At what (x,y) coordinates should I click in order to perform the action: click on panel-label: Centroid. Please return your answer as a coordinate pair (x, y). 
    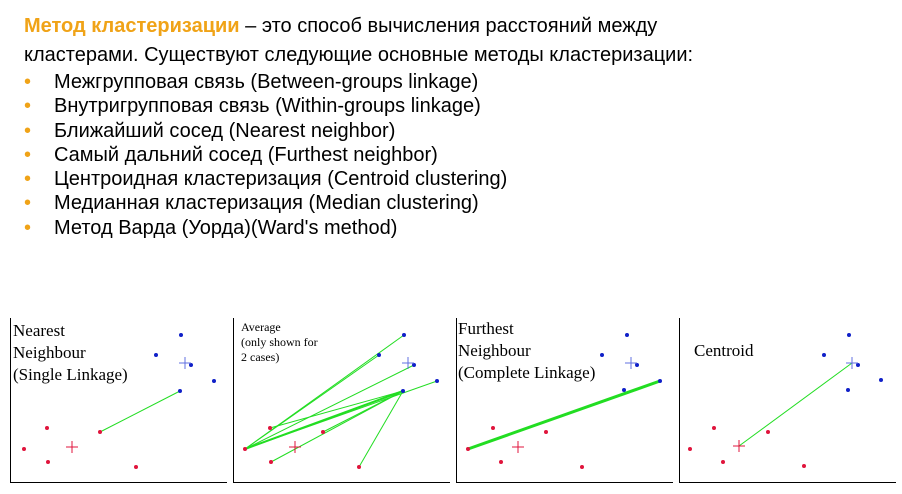
    Looking at the image, I should click on (724, 350).